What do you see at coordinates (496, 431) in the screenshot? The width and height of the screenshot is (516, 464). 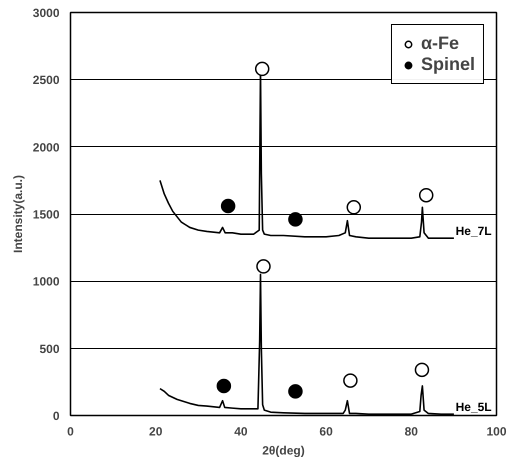 I see `x-tick-label: 100` at bounding box center [496, 431].